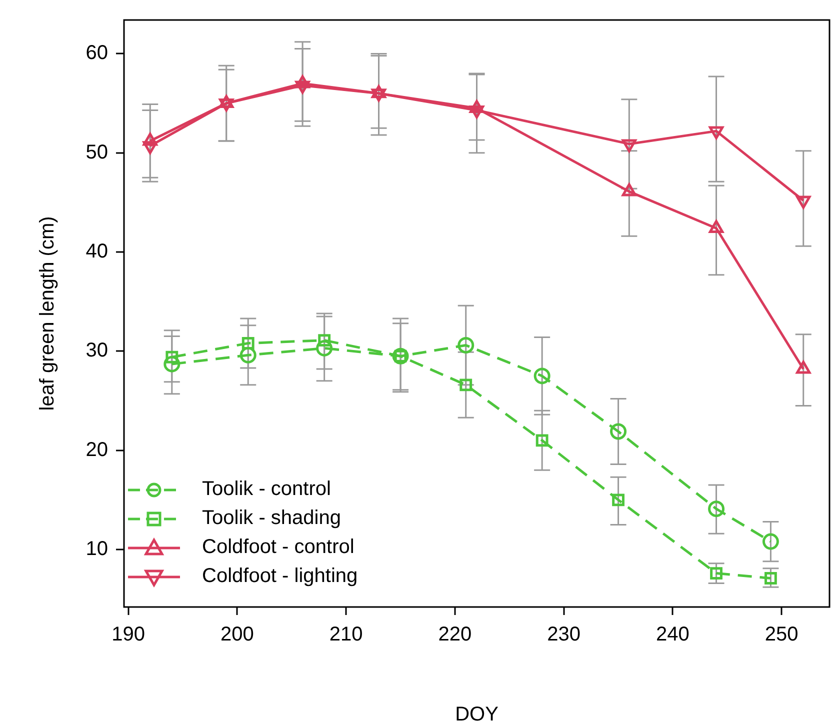 This screenshot has width=839, height=727. Describe the element at coordinates (280, 576) in the screenshot. I see `legend-label: Coldfoot - lighting` at that location.